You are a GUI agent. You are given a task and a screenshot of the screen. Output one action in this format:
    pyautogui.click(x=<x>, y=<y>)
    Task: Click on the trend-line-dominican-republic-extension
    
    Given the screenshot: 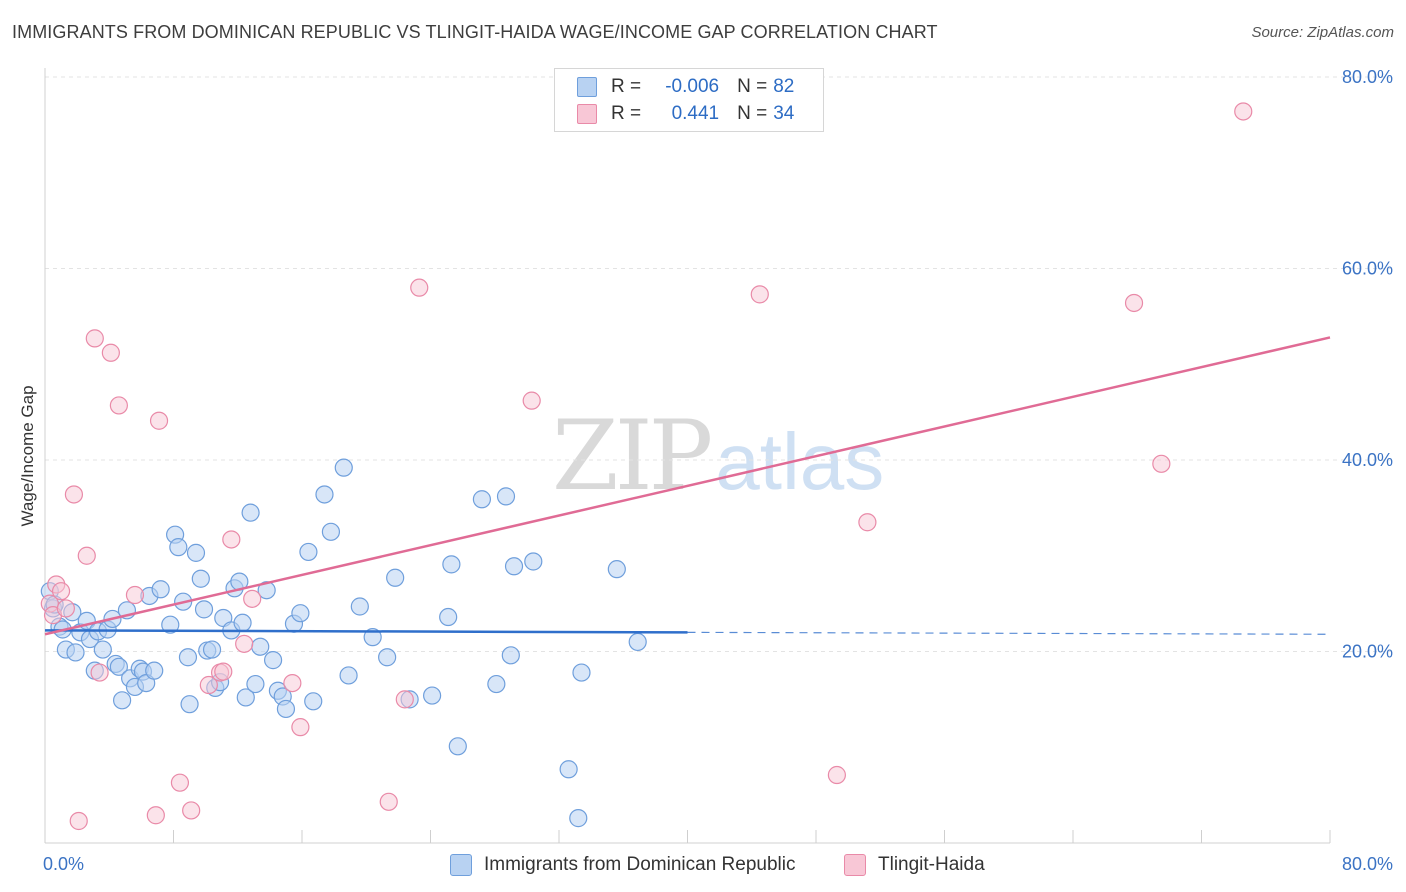 What is the action you would take?
    pyautogui.click(x=1009, y=633)
    